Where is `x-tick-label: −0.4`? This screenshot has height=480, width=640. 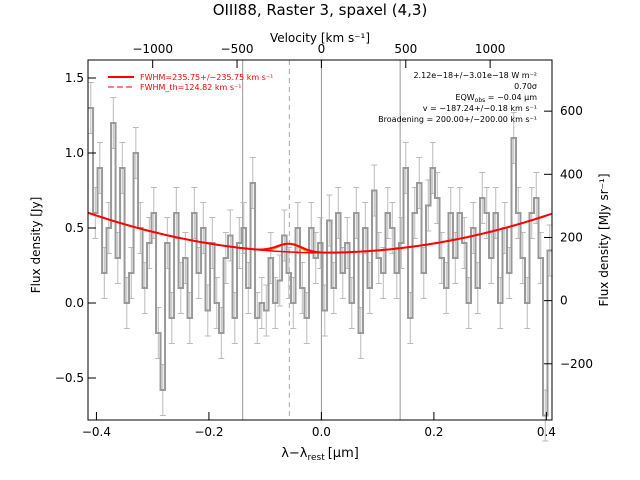 x-tick-label: −0.4 is located at coordinates (96, 432).